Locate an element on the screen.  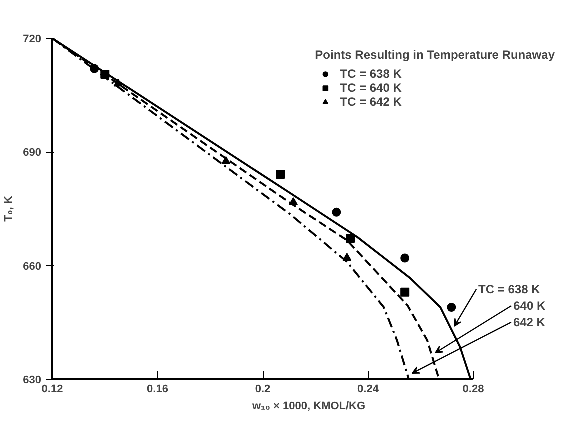
y-tick-label: 720 is located at coordinates (32, 40).